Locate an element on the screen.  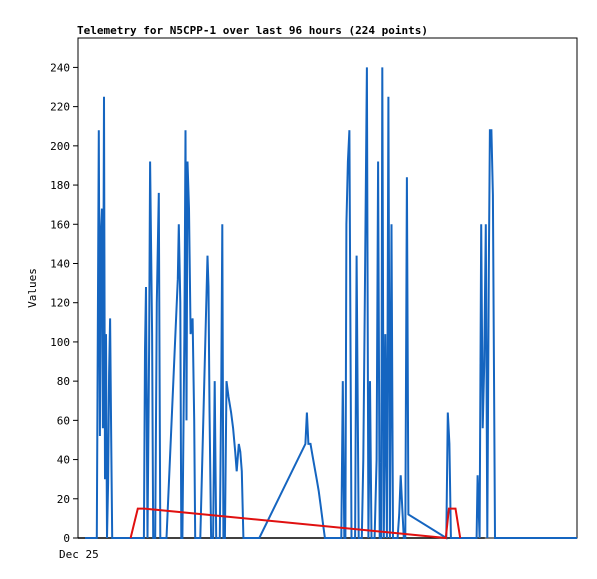
y-tick-label: 20 is located at coordinates (63, 499).